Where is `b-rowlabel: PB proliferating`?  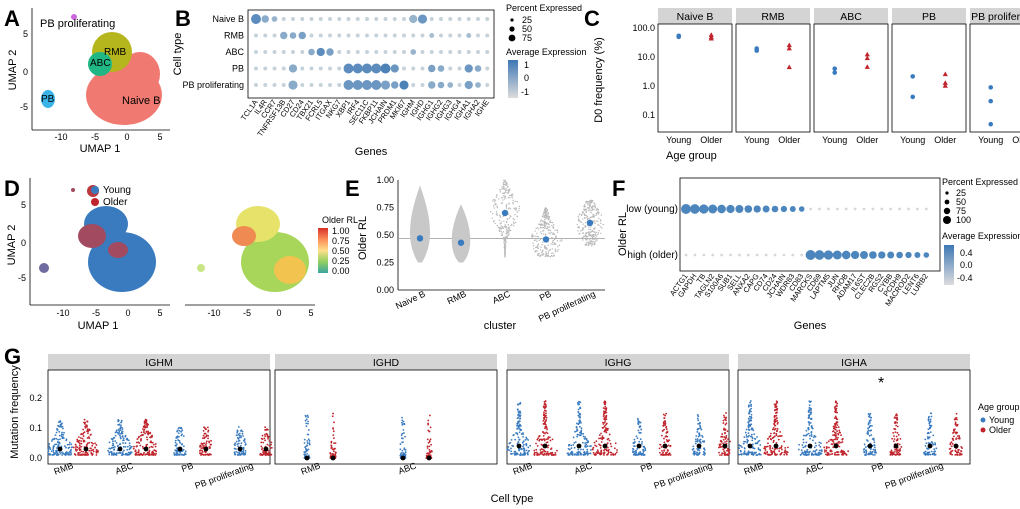 b-rowlabel: PB proliferating is located at coordinates (213, 85).